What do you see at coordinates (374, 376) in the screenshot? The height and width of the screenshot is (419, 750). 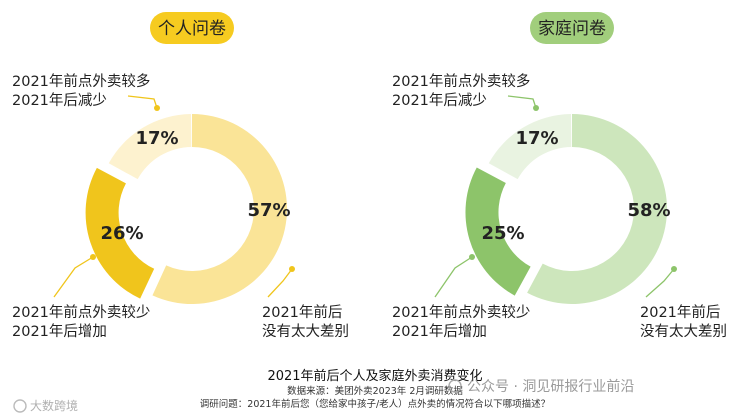 I see `figure-caption: 2021年前后个人及家庭外卖消费变化` at bounding box center [374, 376].